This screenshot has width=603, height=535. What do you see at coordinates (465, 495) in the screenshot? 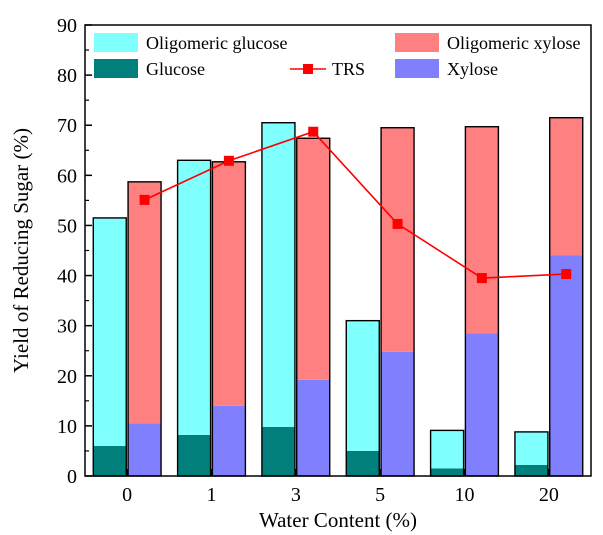
I see `x-tick-label-10: 10` at bounding box center [465, 495].